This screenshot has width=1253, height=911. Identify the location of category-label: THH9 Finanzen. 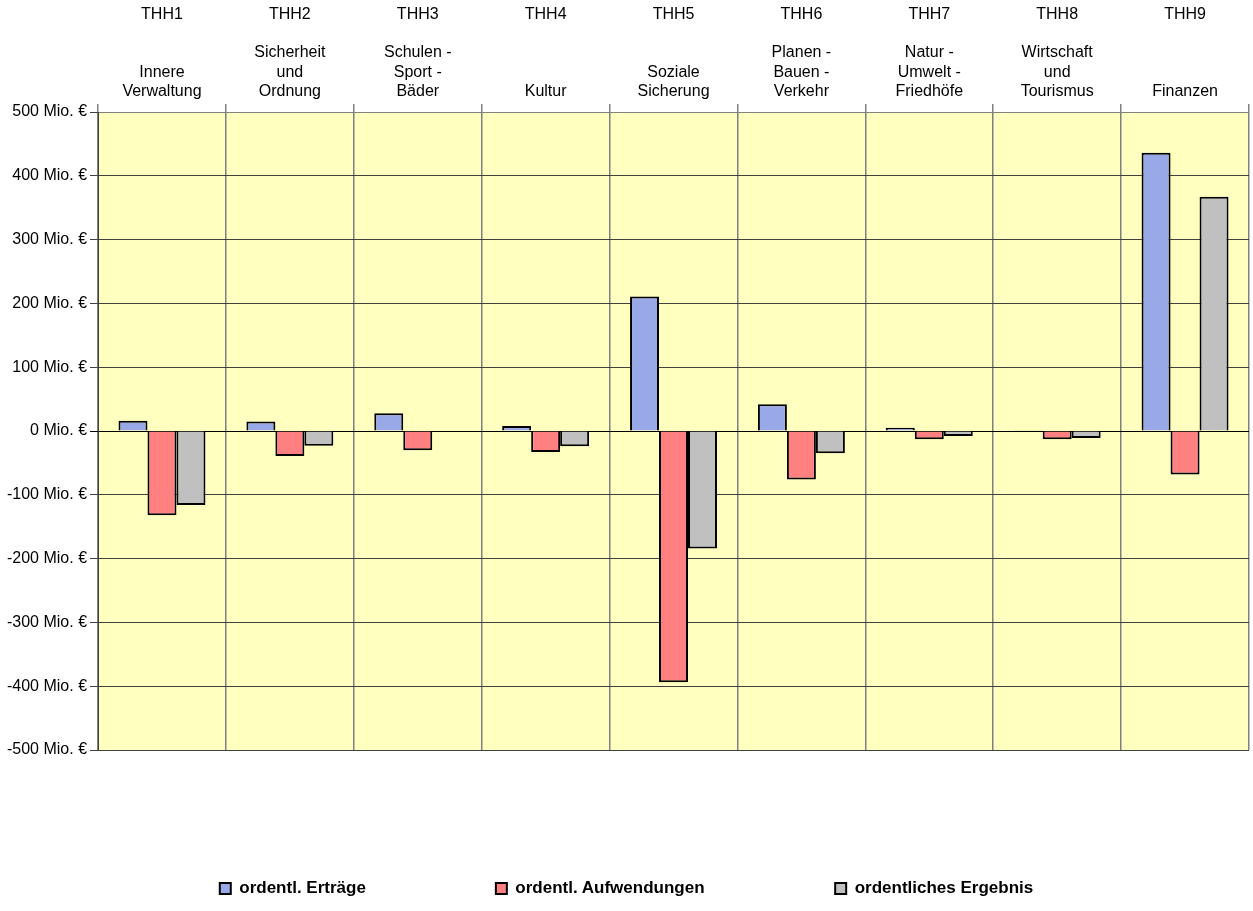
(1185, 52).